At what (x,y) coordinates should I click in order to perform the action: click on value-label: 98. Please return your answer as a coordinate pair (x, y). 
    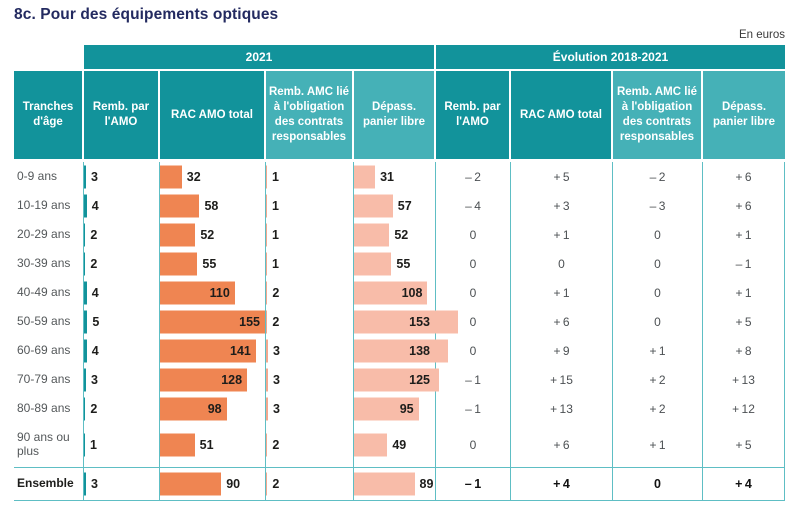
    Looking at the image, I should click on (214, 408).